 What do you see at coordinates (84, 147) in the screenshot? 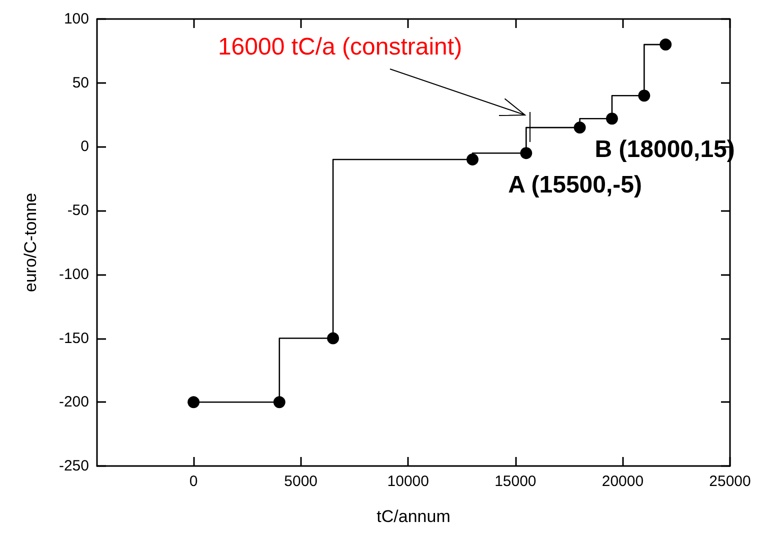
I see `y-tick-label: 0` at bounding box center [84, 147].